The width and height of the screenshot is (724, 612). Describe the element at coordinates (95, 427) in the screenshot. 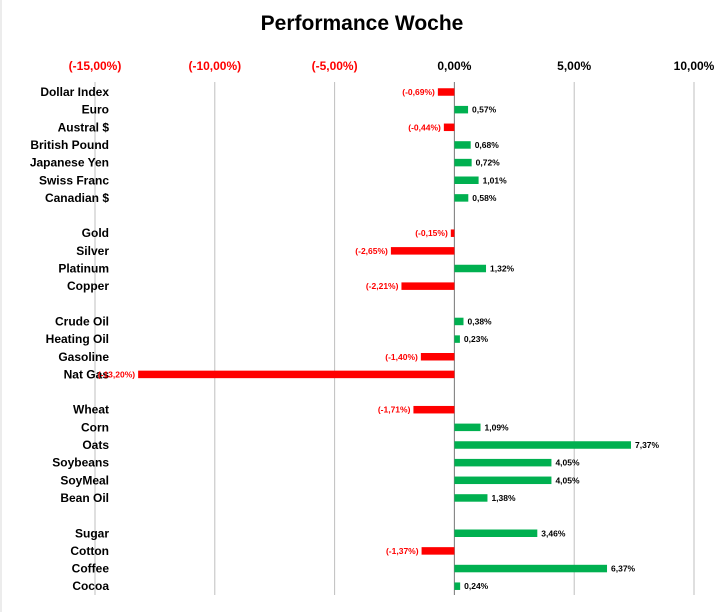

I see `category-label: Corn` at that location.